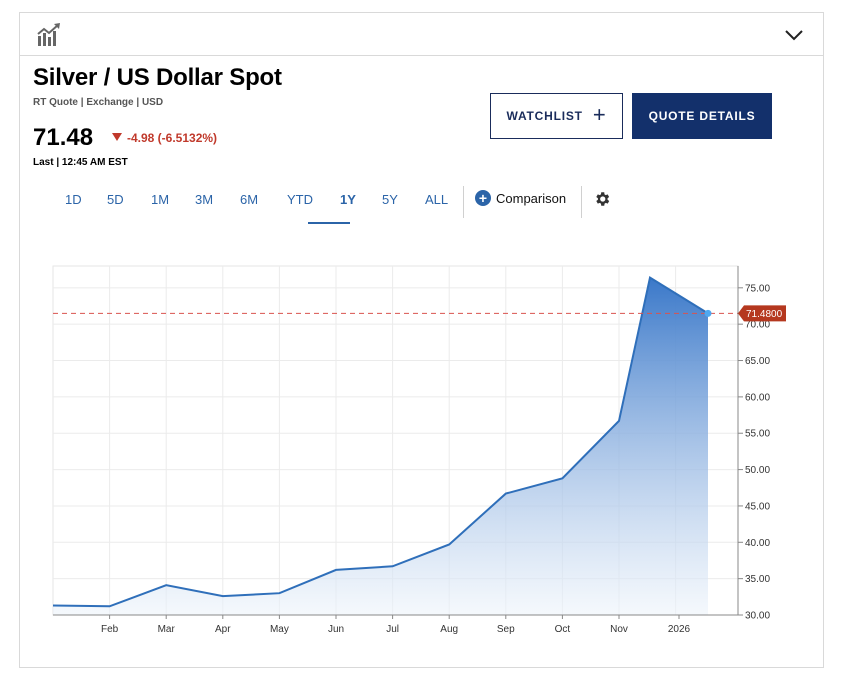 The image size is (850, 680). Describe the element at coordinates (160, 199) in the screenshot. I see `tab-1m: 1M` at that location.